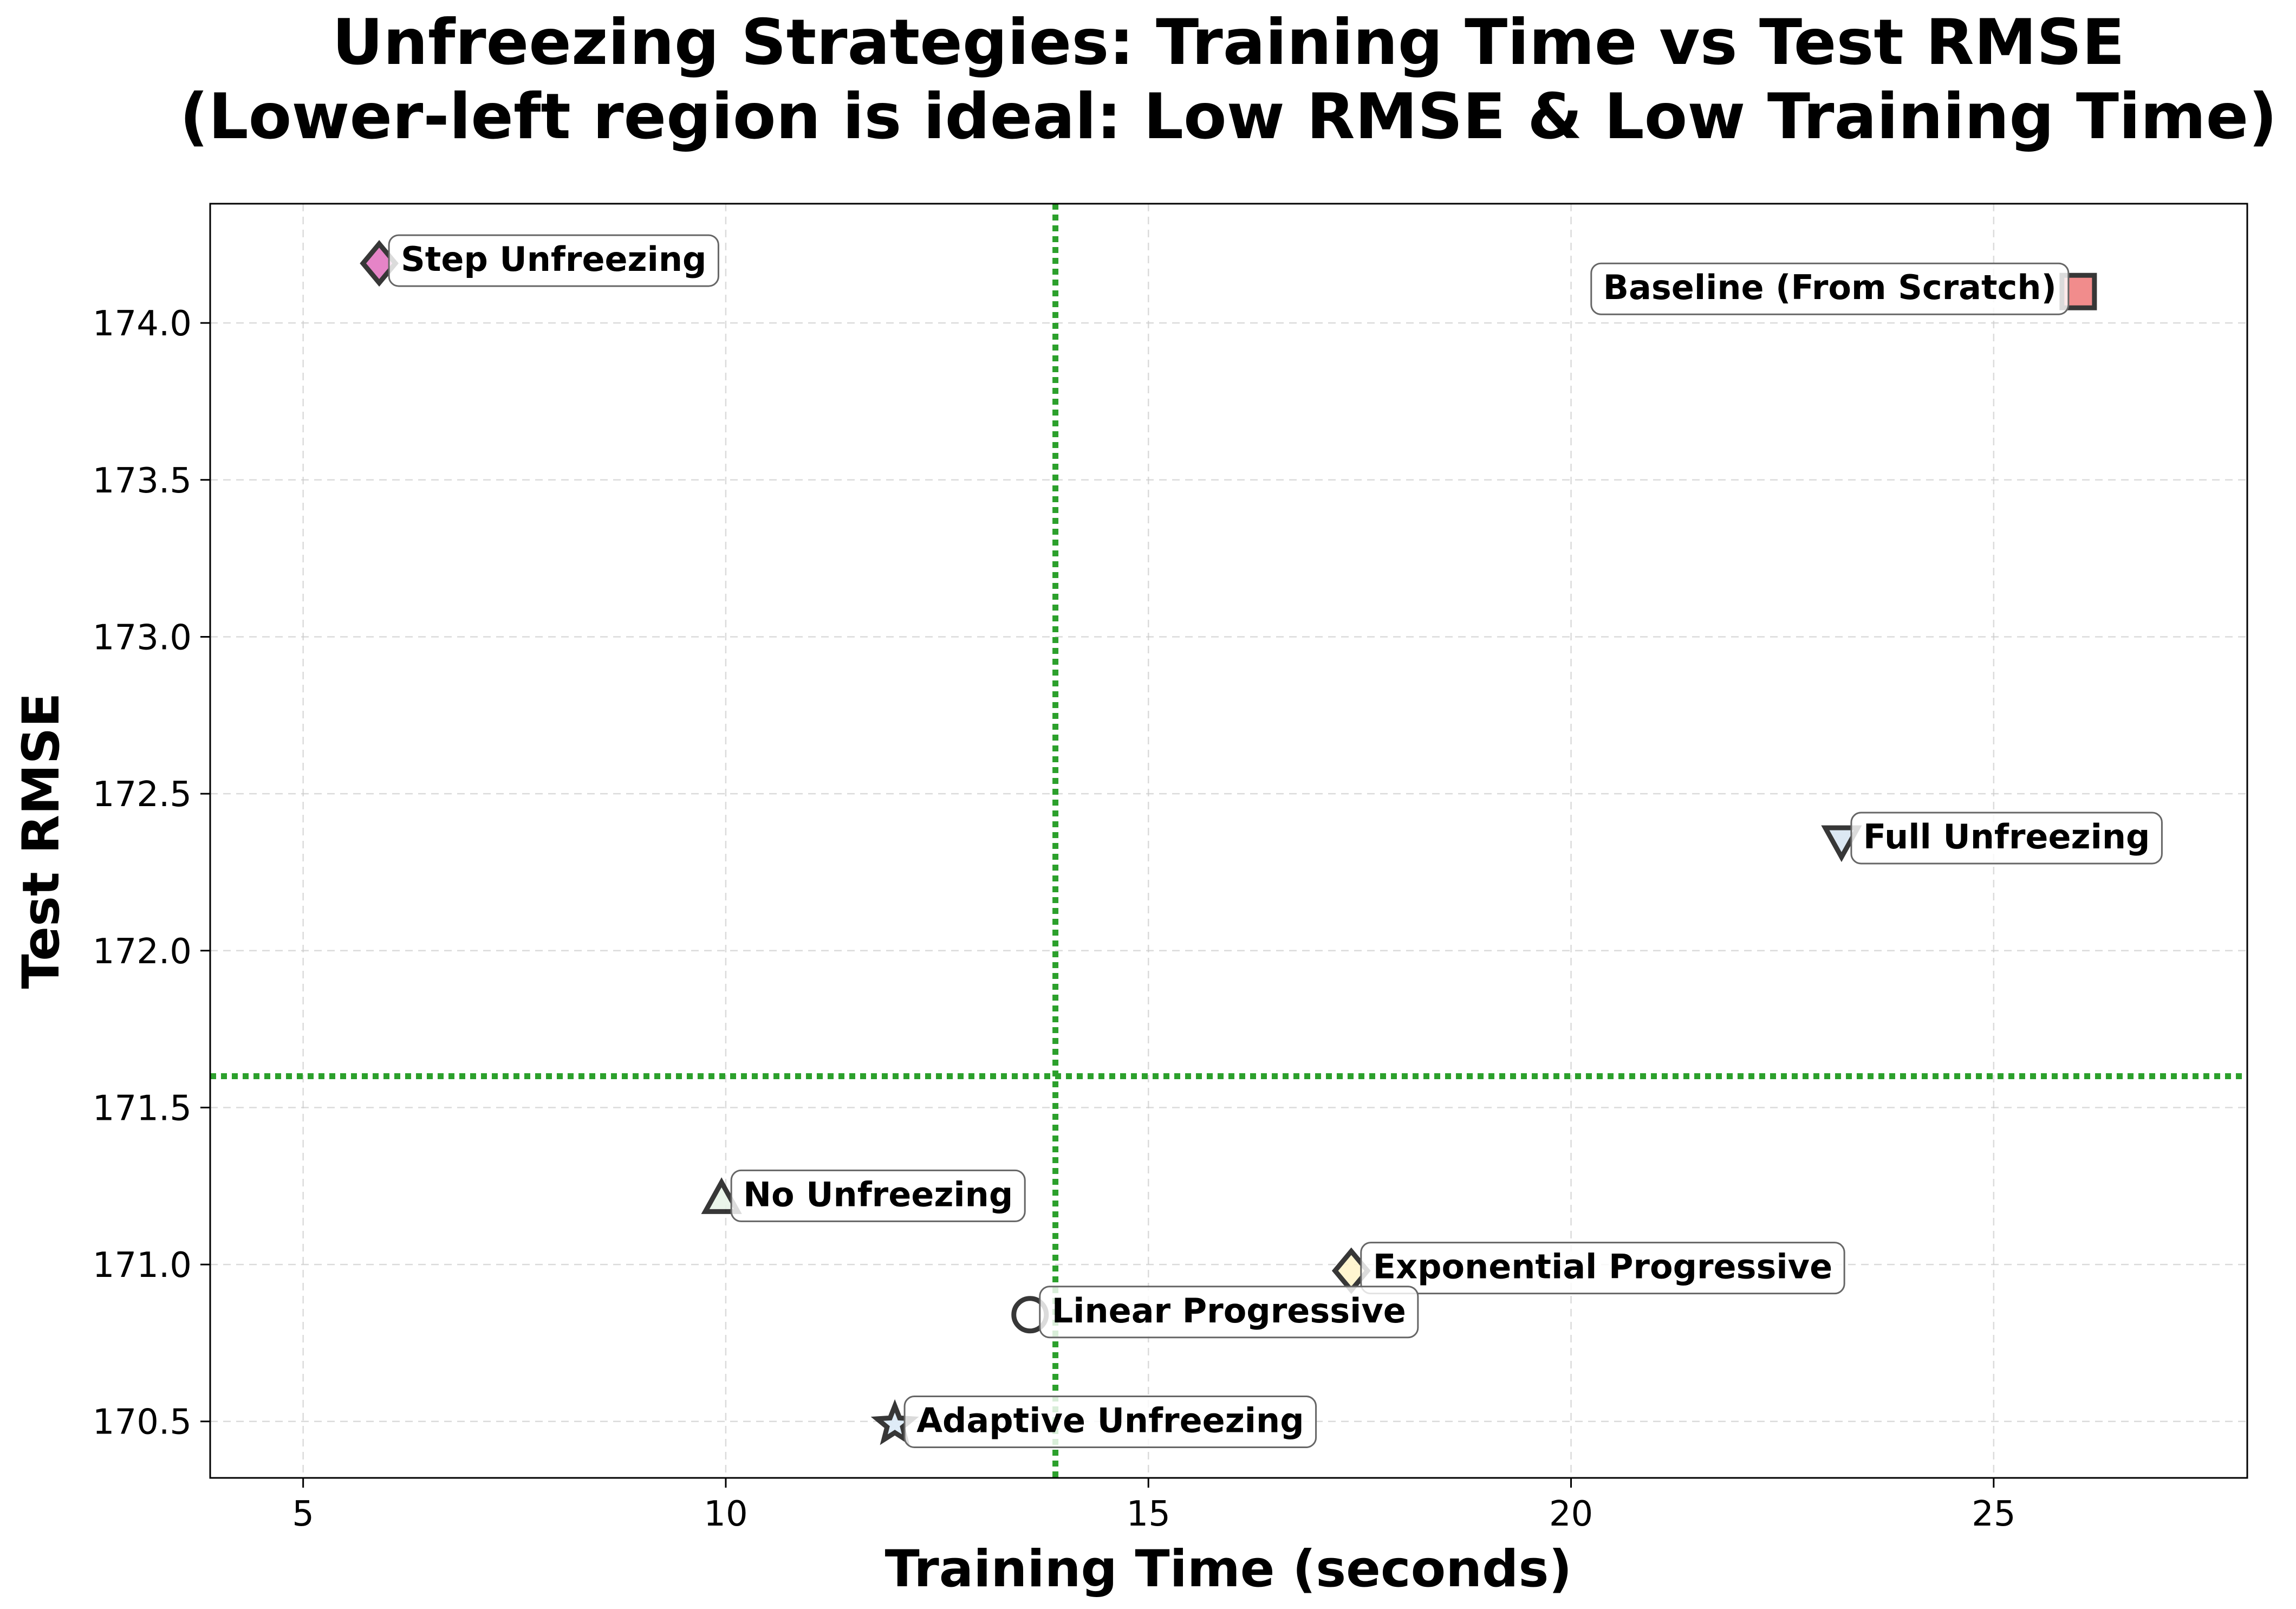 This screenshot has width=2296, height=1609. What do you see at coordinates (1841, 843) in the screenshot?
I see `marker-triangle-down` at bounding box center [1841, 843].